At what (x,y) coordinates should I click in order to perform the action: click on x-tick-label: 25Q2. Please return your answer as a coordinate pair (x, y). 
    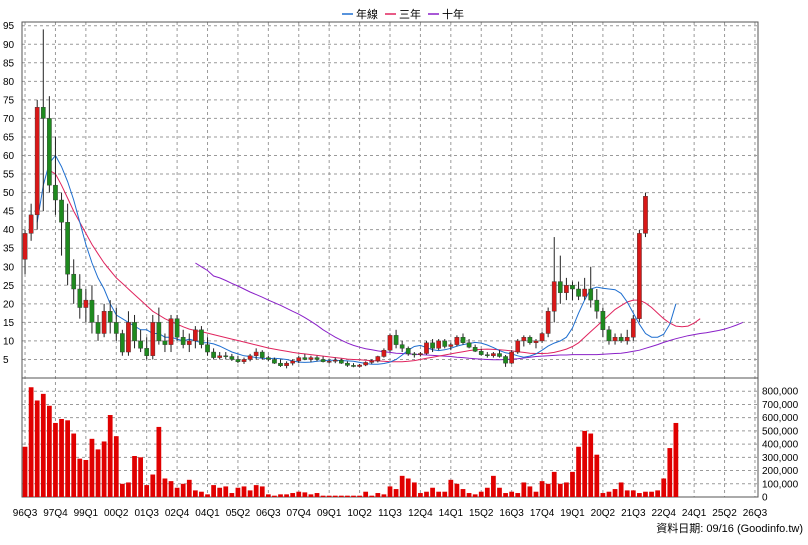
    Looking at the image, I should click on (724, 513).